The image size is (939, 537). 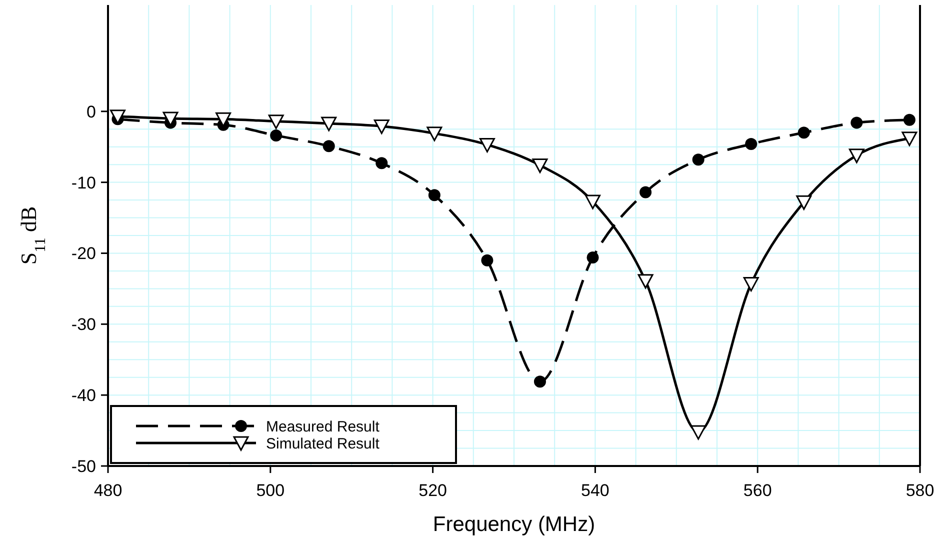 I want to click on y-tick-label: -20, so click(x=83, y=254).